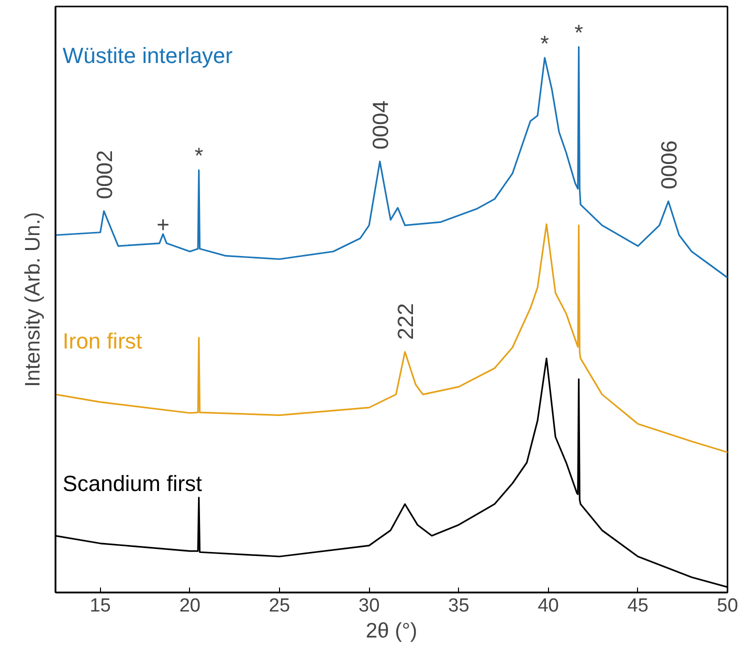  I want to click on x-tick-label: 45, so click(637, 606).